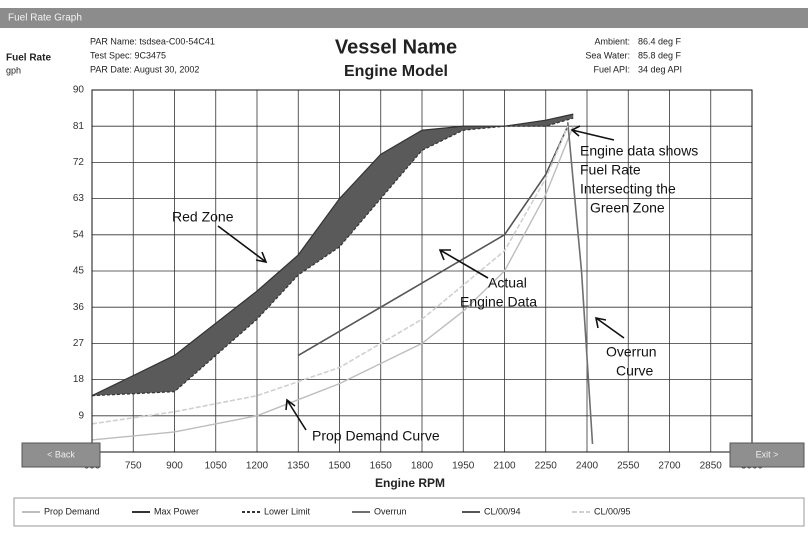 The image size is (808, 534). What do you see at coordinates (257, 466) in the screenshot?
I see `x-tick-label: 1200` at bounding box center [257, 466].